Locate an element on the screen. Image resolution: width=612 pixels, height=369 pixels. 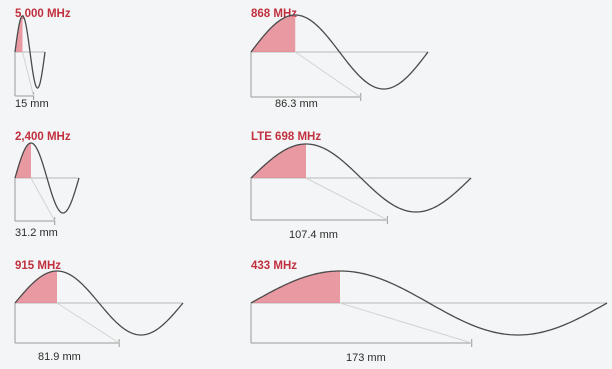
panel-2400mhz: 2,400 MHz 31.2 mm is located at coordinates (47, 185).